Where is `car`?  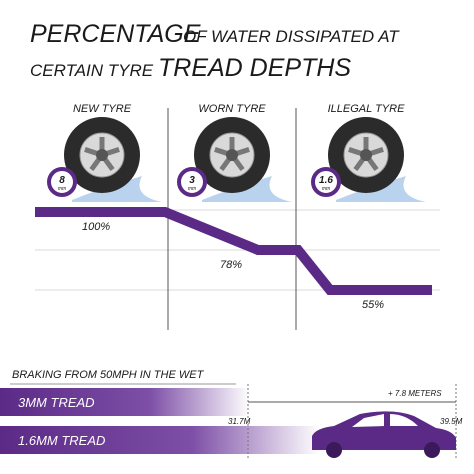
car is located at coordinates (384, 434).